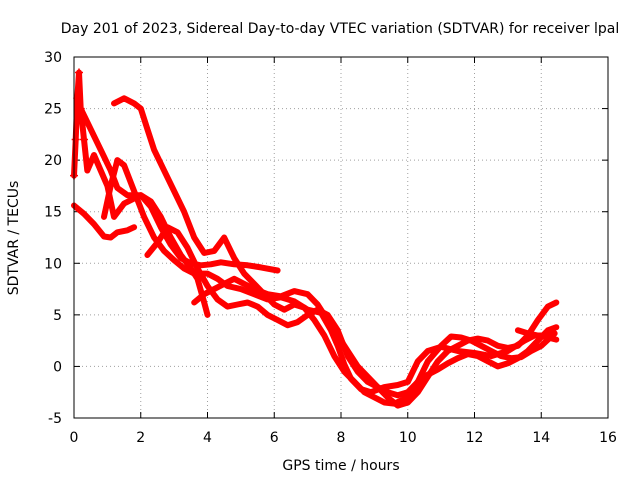  Describe the element at coordinates (608, 438) in the screenshot. I see `x-tick-label: 16` at that location.